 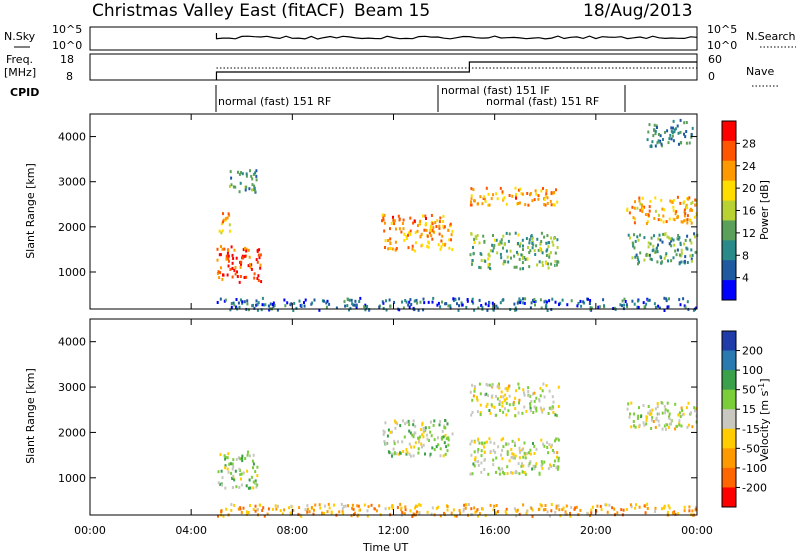 I want to click on colorbar-tick-label: -15, so click(x=751, y=429).